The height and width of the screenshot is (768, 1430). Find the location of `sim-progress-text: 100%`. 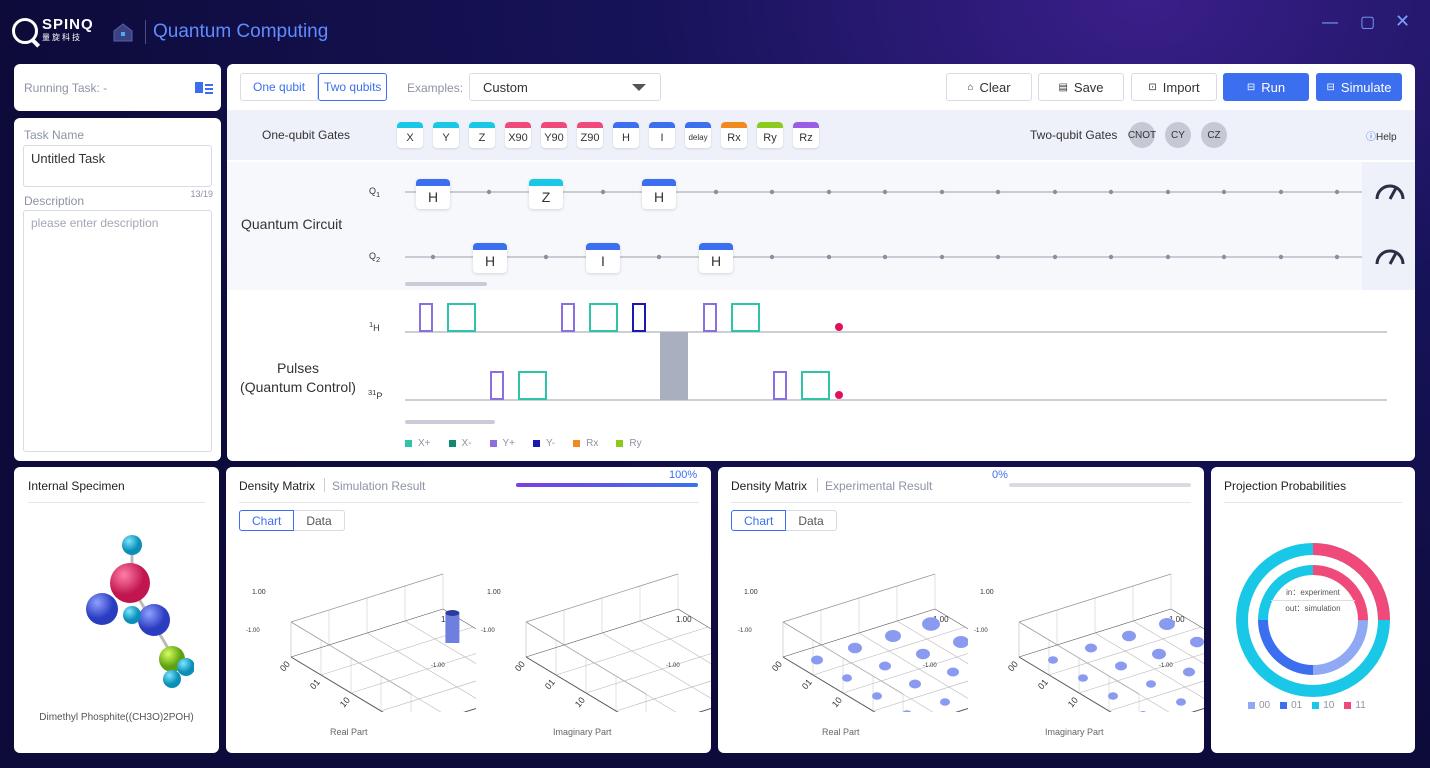

sim-progress-text: 100% is located at coordinates (683, 475).